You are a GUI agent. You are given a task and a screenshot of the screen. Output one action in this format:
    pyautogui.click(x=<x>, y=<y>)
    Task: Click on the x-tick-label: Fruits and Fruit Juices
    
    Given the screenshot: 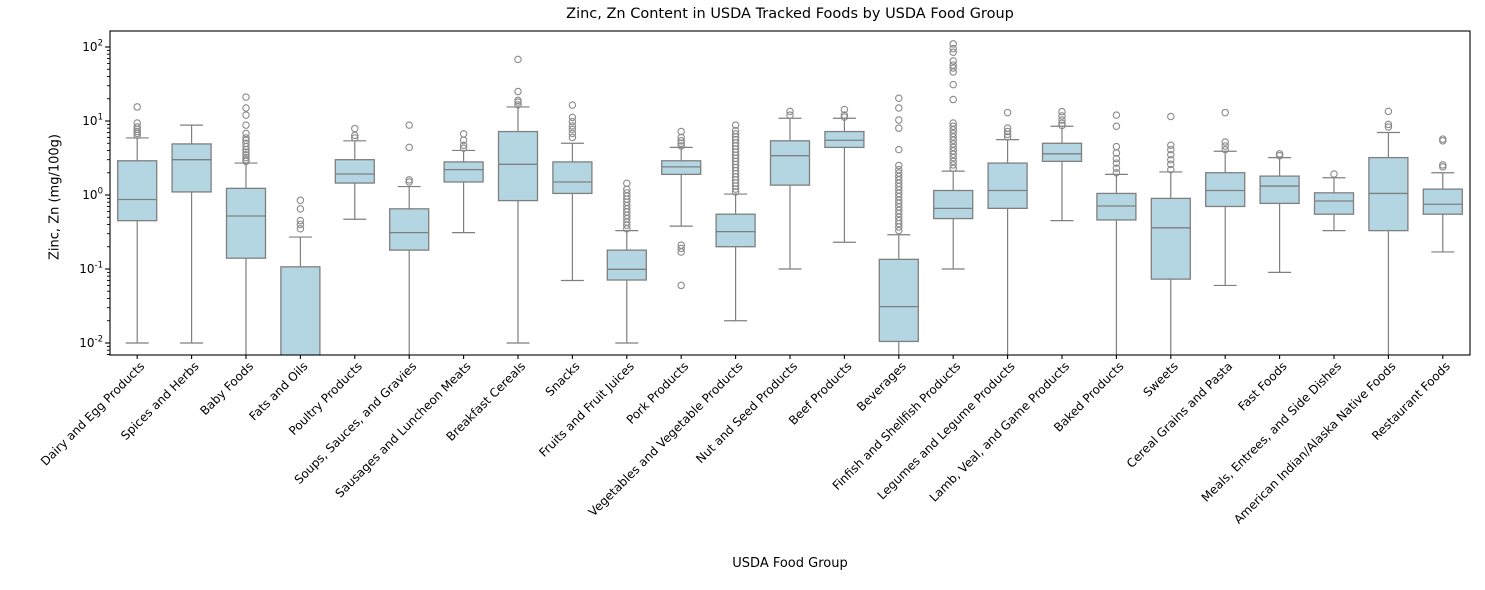 What is the action you would take?
    pyautogui.click(x=586, y=409)
    